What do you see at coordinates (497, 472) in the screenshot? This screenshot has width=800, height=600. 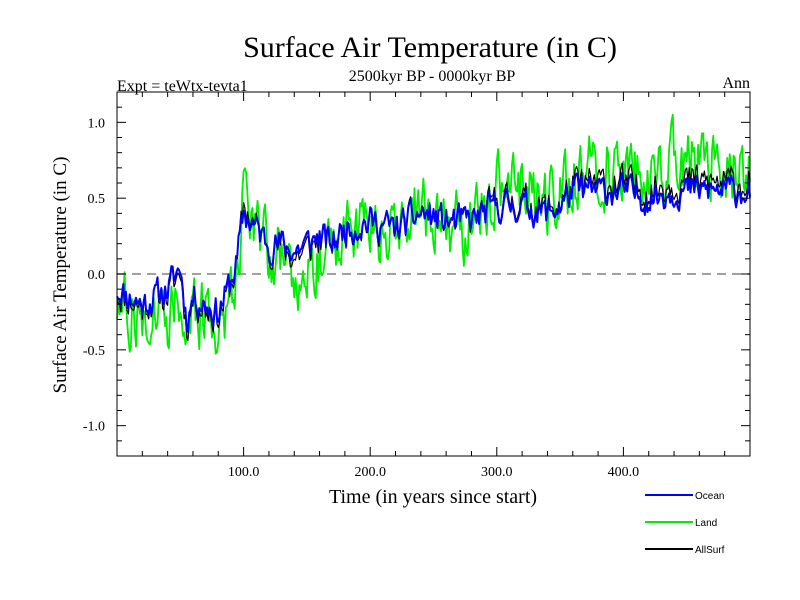 I see `x-tick-label: 300.0` at bounding box center [497, 472].